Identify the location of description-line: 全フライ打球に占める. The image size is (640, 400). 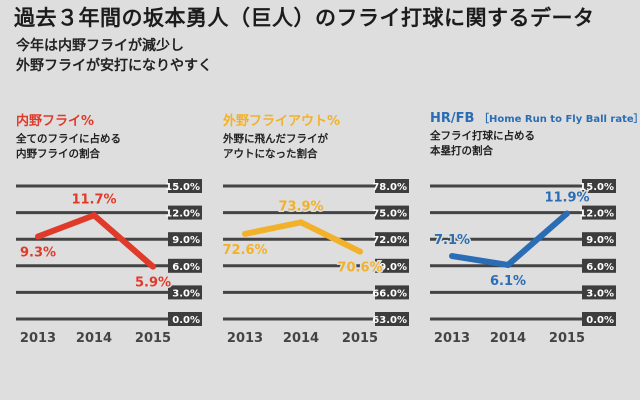
(482, 136).